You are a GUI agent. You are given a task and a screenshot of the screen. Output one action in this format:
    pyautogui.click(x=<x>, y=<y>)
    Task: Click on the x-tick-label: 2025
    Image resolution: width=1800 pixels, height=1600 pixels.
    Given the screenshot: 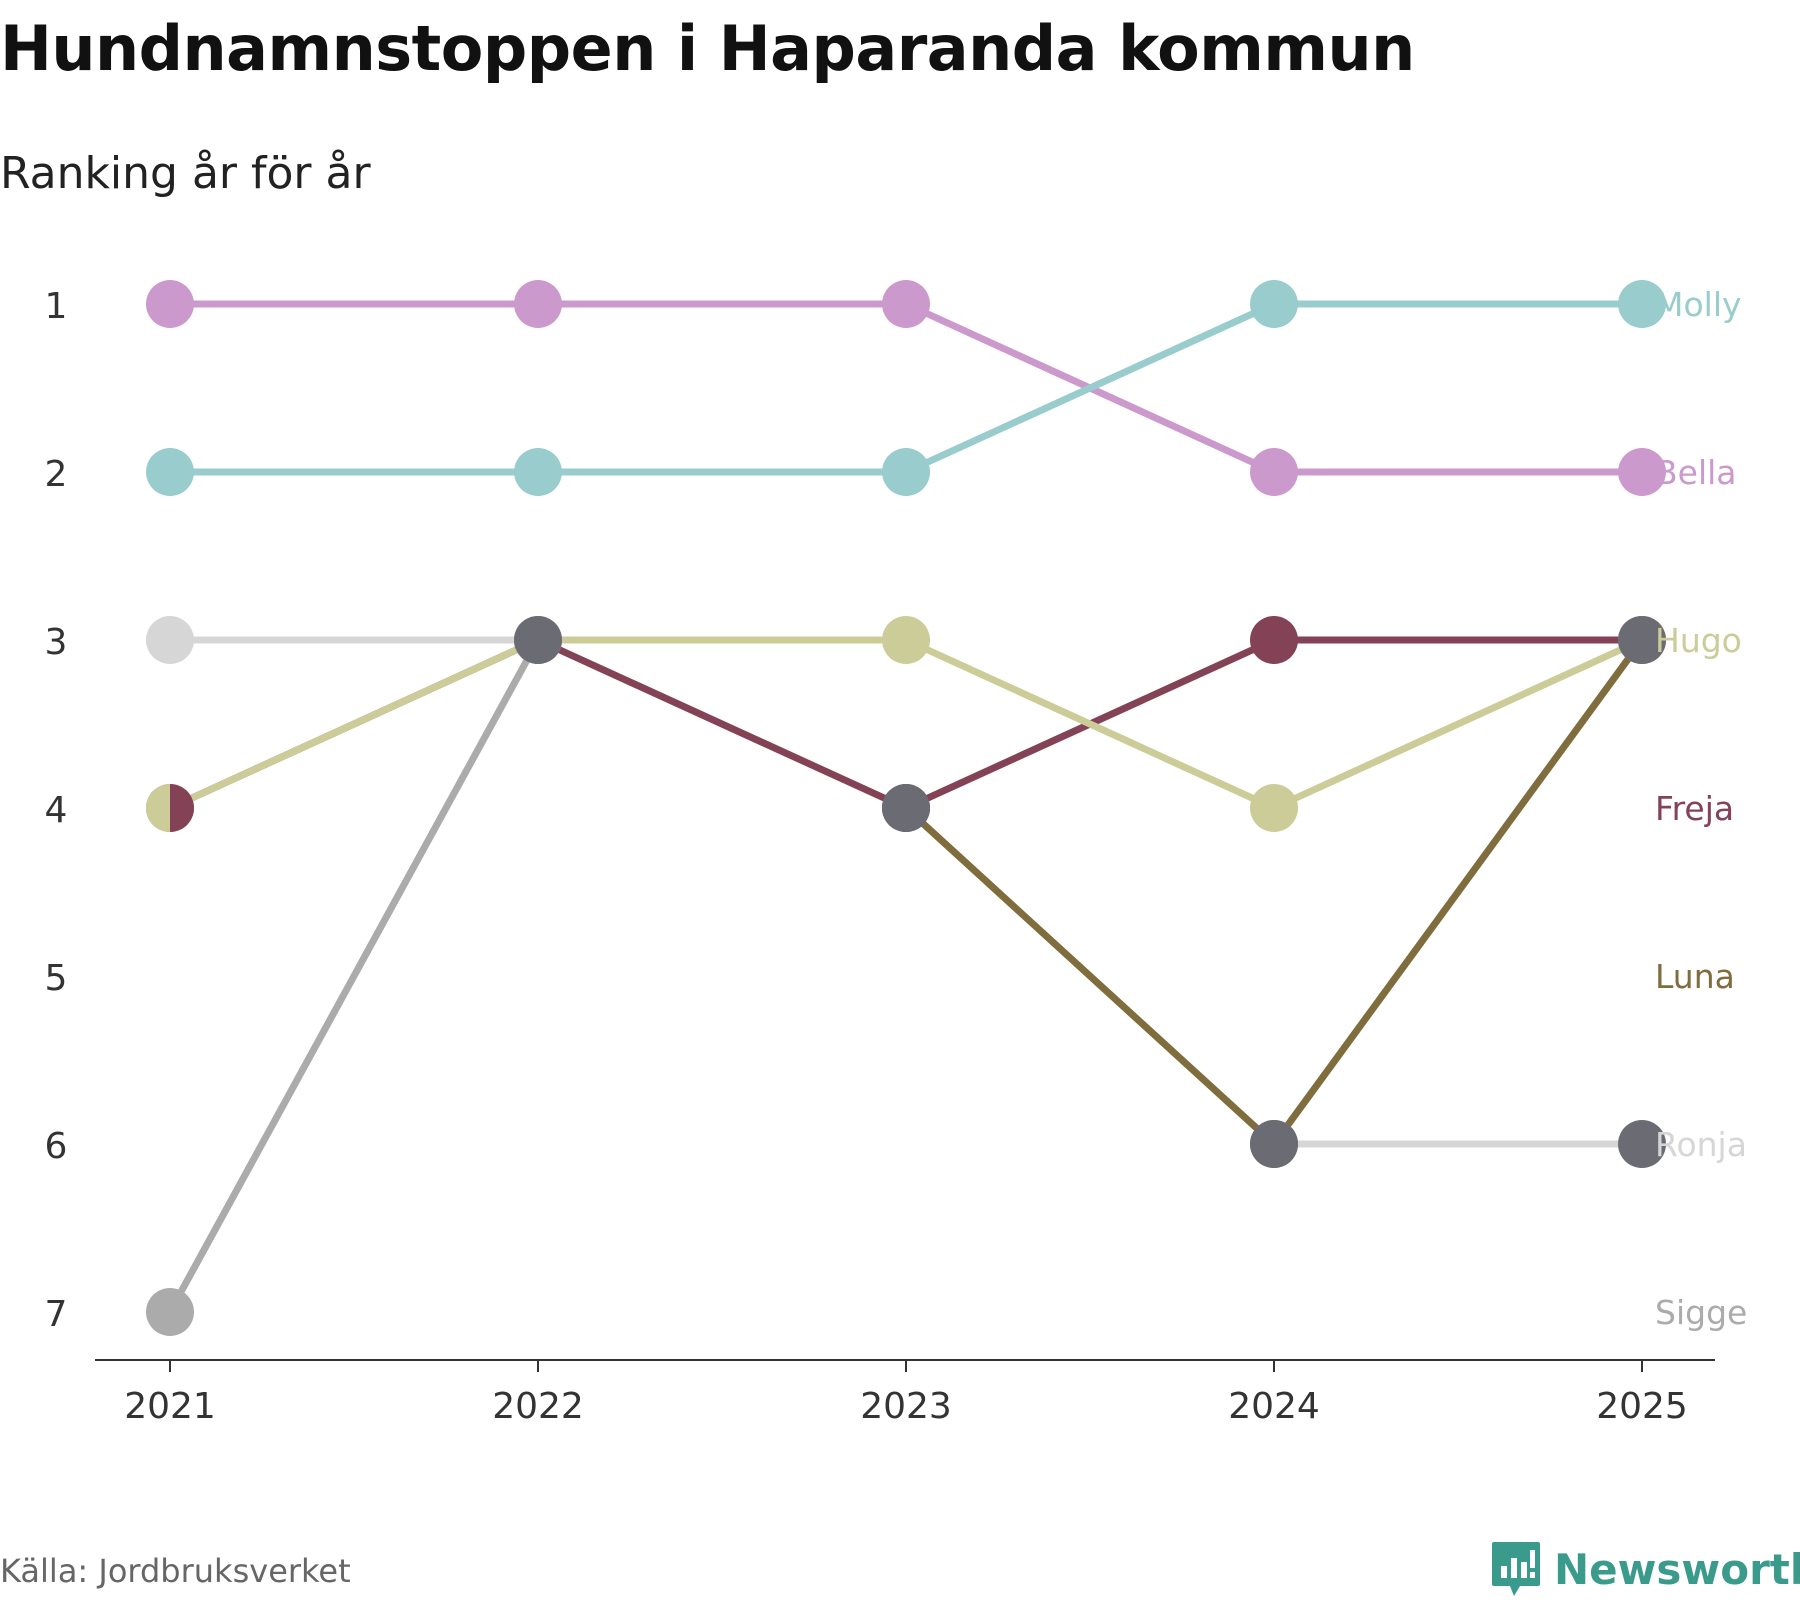 What is the action you would take?
    pyautogui.click(x=1642, y=1406)
    